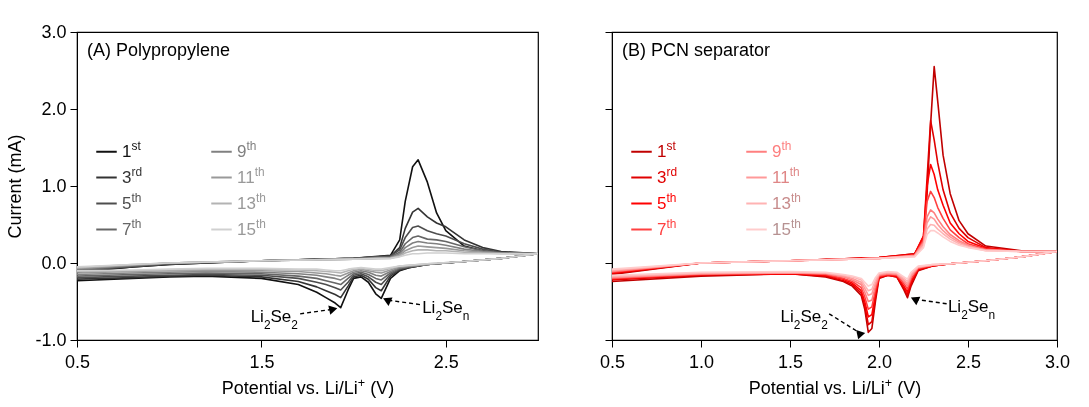 This screenshot has width=1089, height=407. What do you see at coordinates (701, 361) in the screenshot?
I see `x-tick-label: 1.0` at bounding box center [701, 361].